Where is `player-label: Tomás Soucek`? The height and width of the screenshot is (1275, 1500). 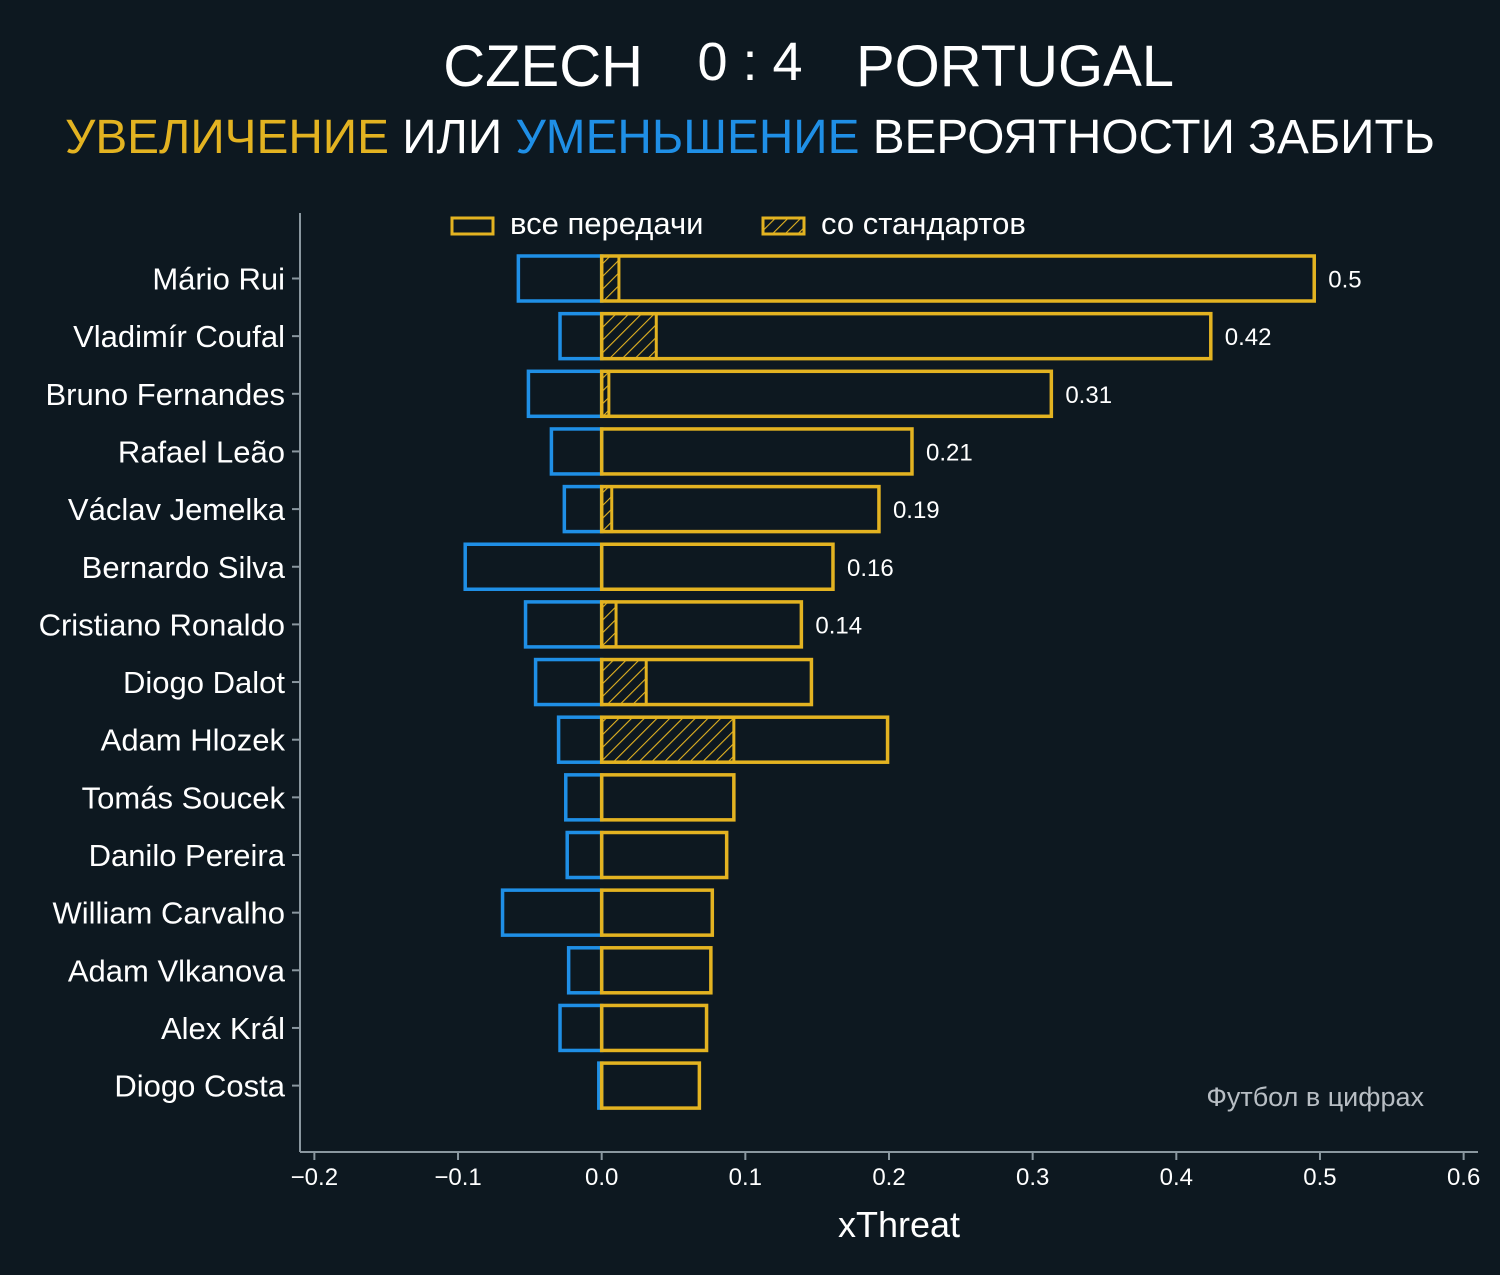
player-label: Tomás Soucek is located at coordinates (184, 797).